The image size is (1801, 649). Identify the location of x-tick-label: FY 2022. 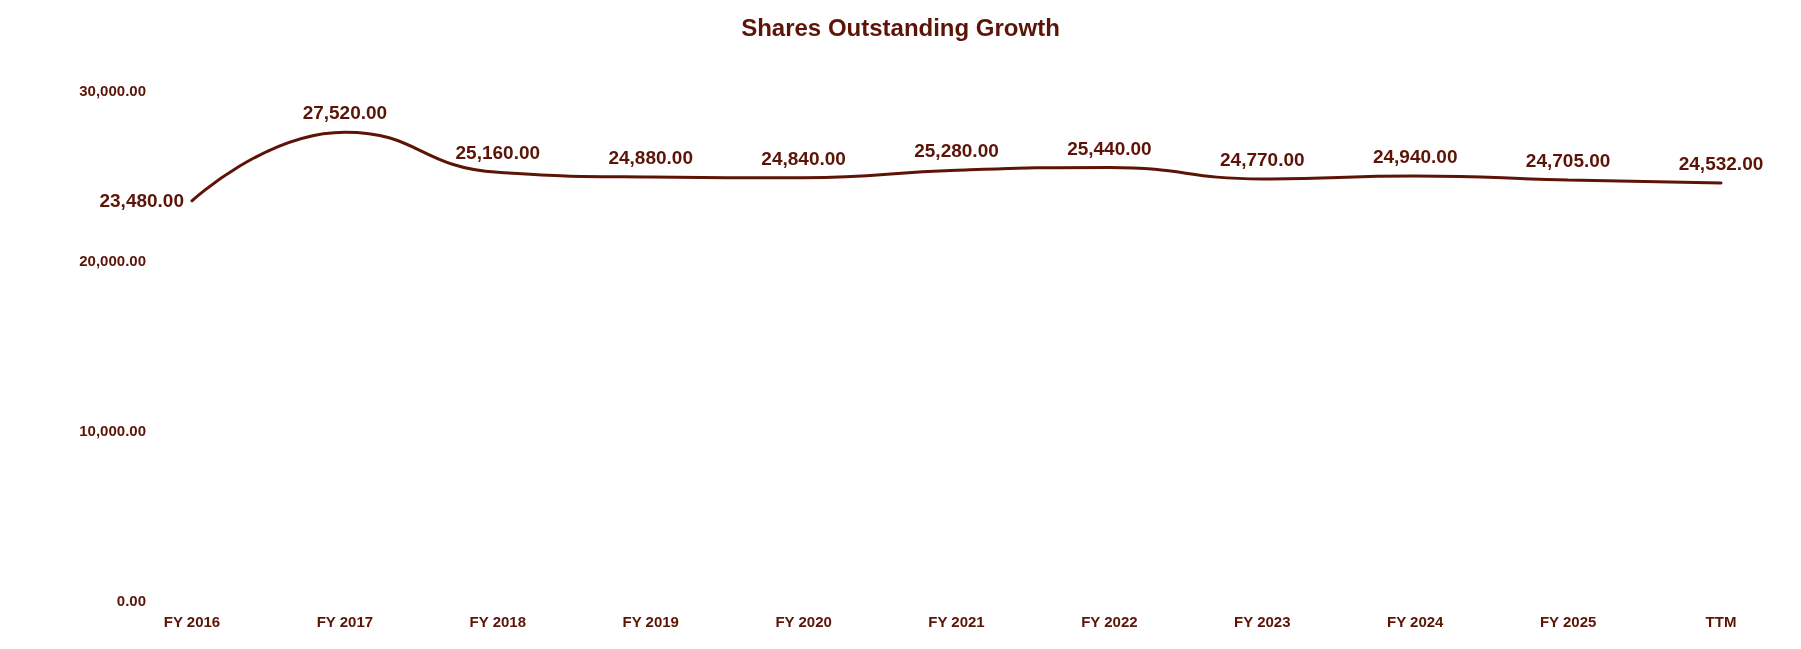
(1109, 621).